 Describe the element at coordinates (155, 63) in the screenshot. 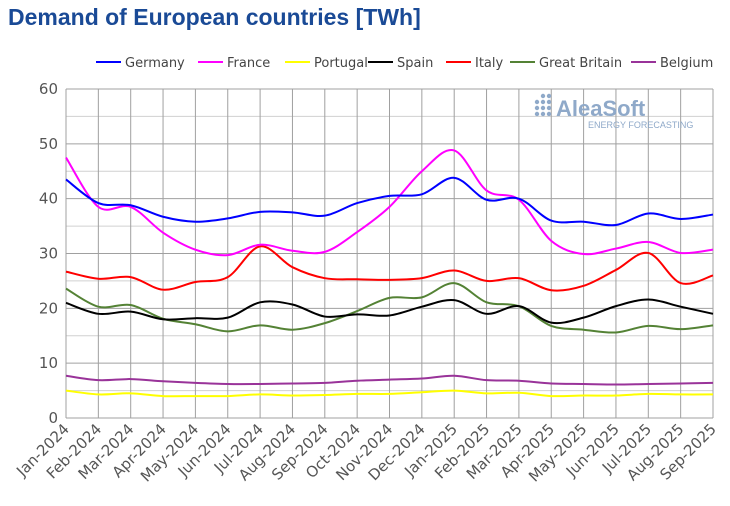

I see `legend-label: Germany` at that location.